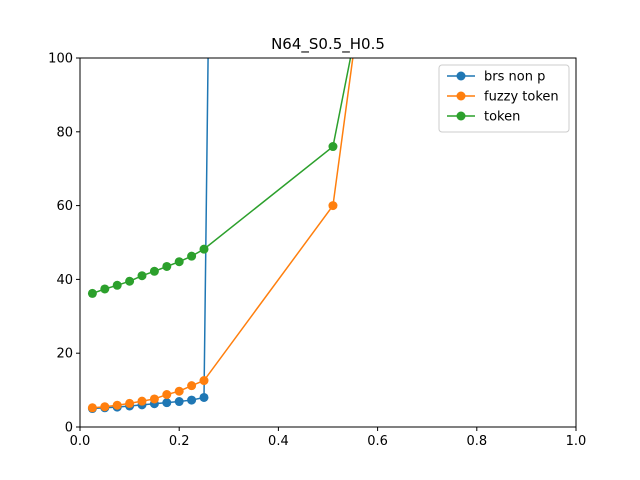 This screenshot has width=640, height=480. What do you see at coordinates (328, 44) in the screenshot?
I see `chart-title: N64_S0.5_H0.5` at bounding box center [328, 44].